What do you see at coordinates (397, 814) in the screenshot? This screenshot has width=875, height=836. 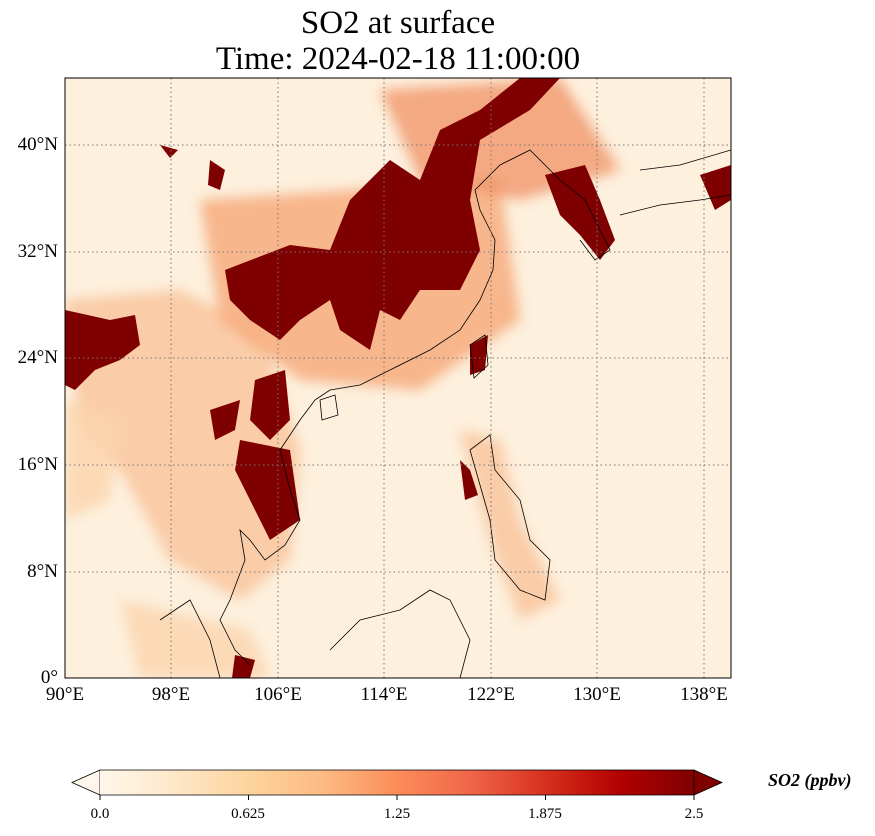 I see `colorbar-tick-label: 1.25` at bounding box center [397, 814].